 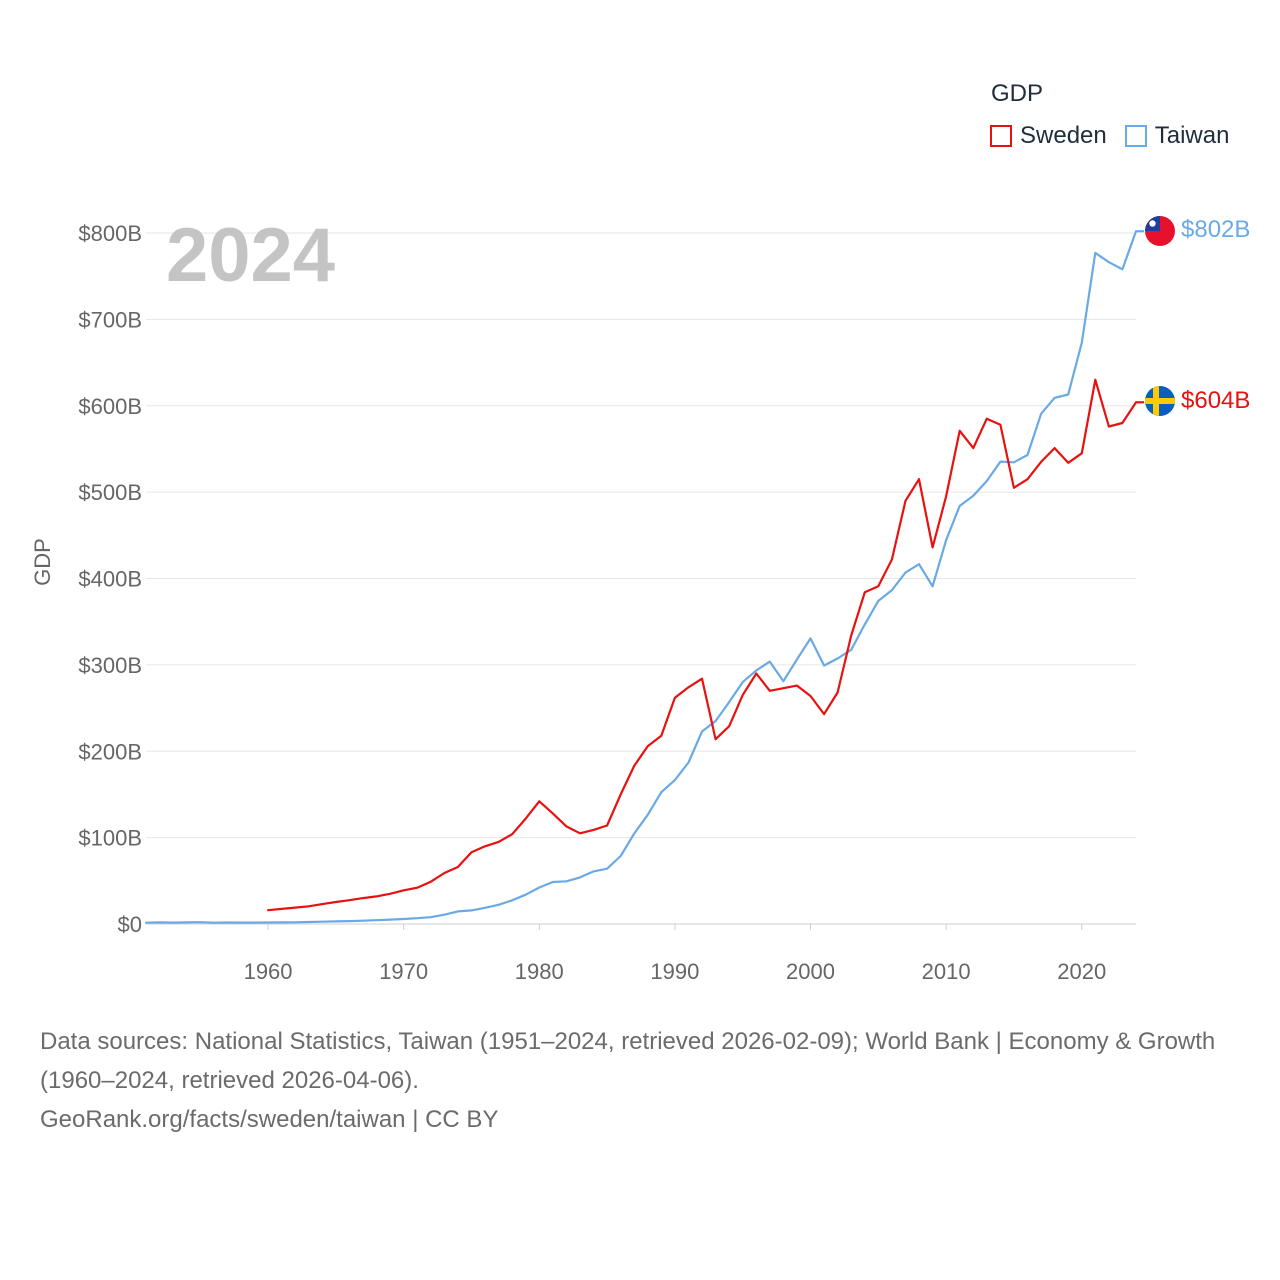 What do you see at coordinates (675, 954) in the screenshot?
I see `x-axis-ticks: 1960 1970 1980 1990 2000 2010 2020` at bounding box center [675, 954].